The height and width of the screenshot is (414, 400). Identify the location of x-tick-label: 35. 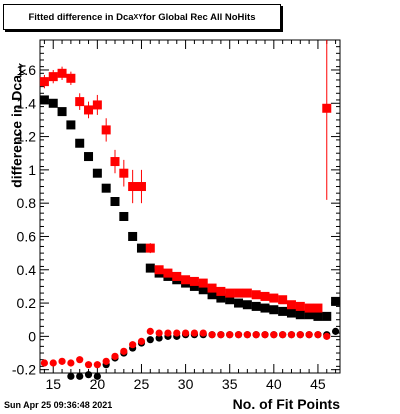
(230, 384).